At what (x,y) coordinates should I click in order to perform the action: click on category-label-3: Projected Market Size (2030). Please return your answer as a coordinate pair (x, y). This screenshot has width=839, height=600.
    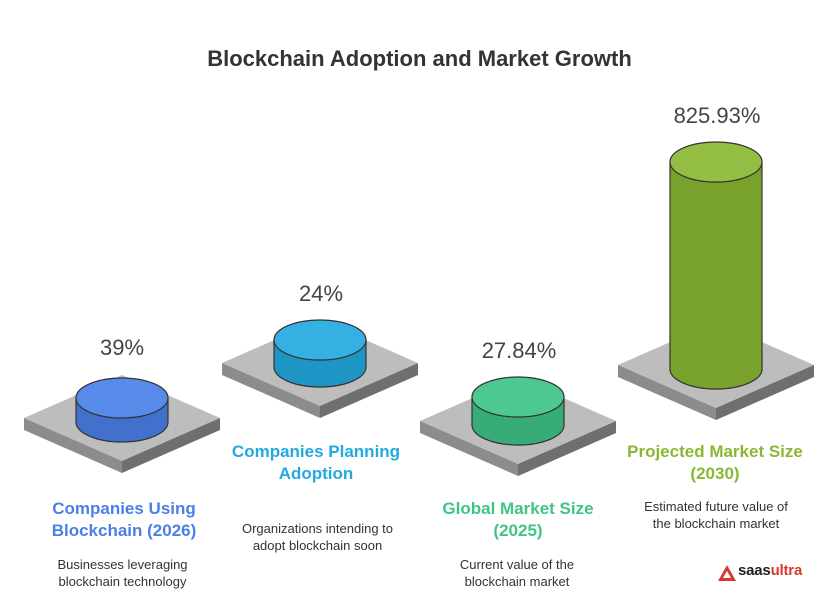
    Looking at the image, I should click on (715, 462).